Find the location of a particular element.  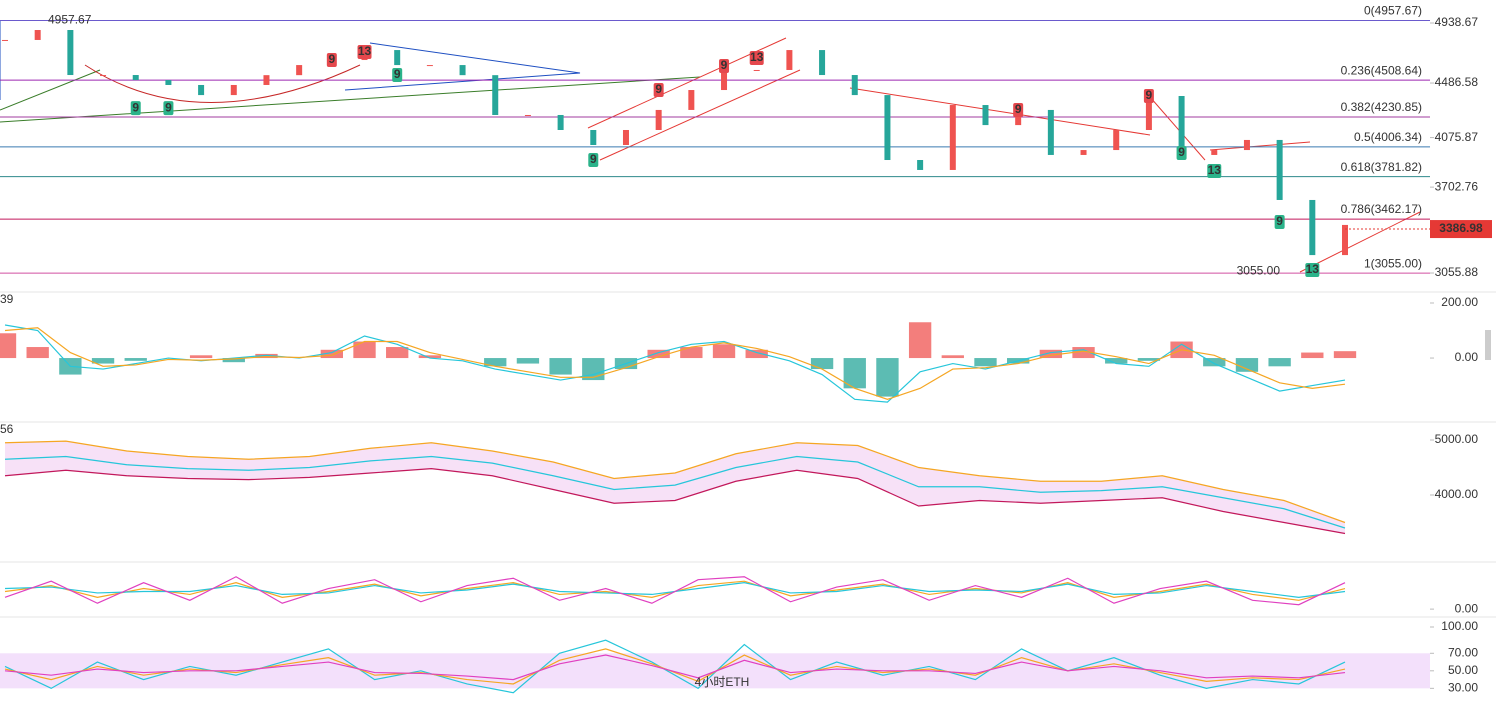

y-tick-label: 70.00 is located at coordinates (1463, 652).